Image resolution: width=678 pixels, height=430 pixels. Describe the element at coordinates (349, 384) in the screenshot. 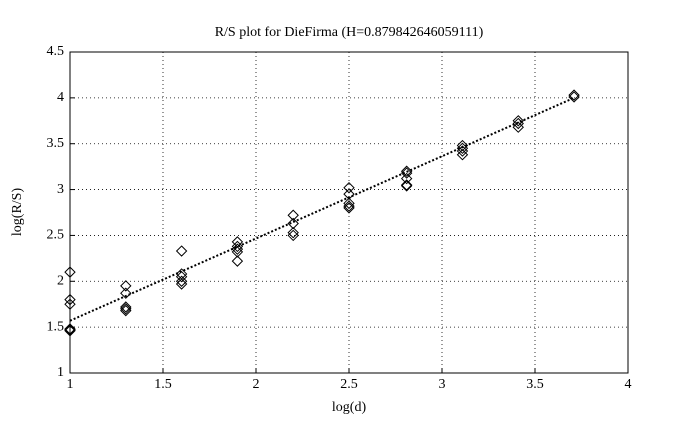

I see `x-tick-label: 2.5` at that location.